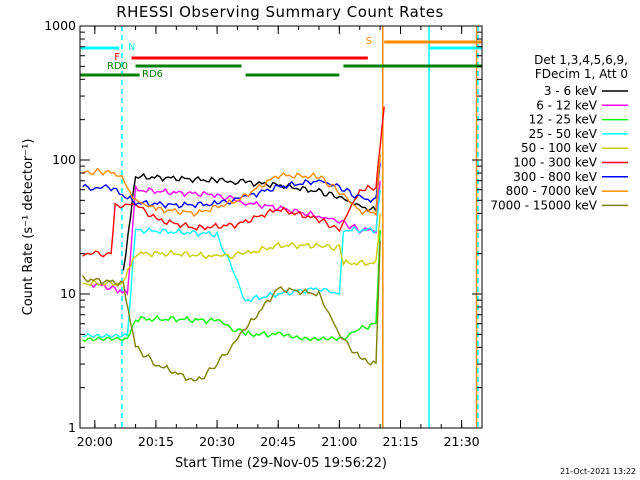  I want to click on x-tick-label-1: 20:15, so click(156, 441).